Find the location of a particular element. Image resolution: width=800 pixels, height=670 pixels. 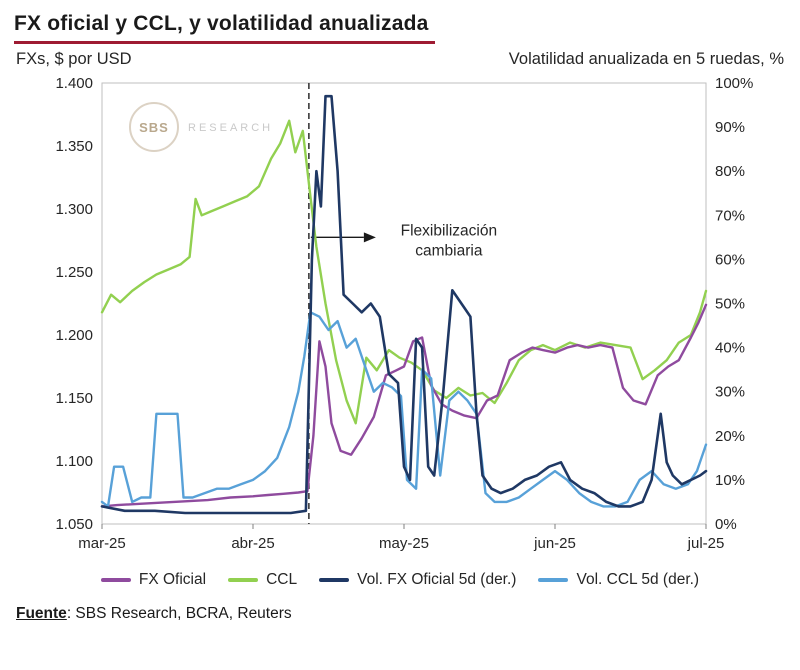

svg-text: 10% is located at coordinates (730, 480).